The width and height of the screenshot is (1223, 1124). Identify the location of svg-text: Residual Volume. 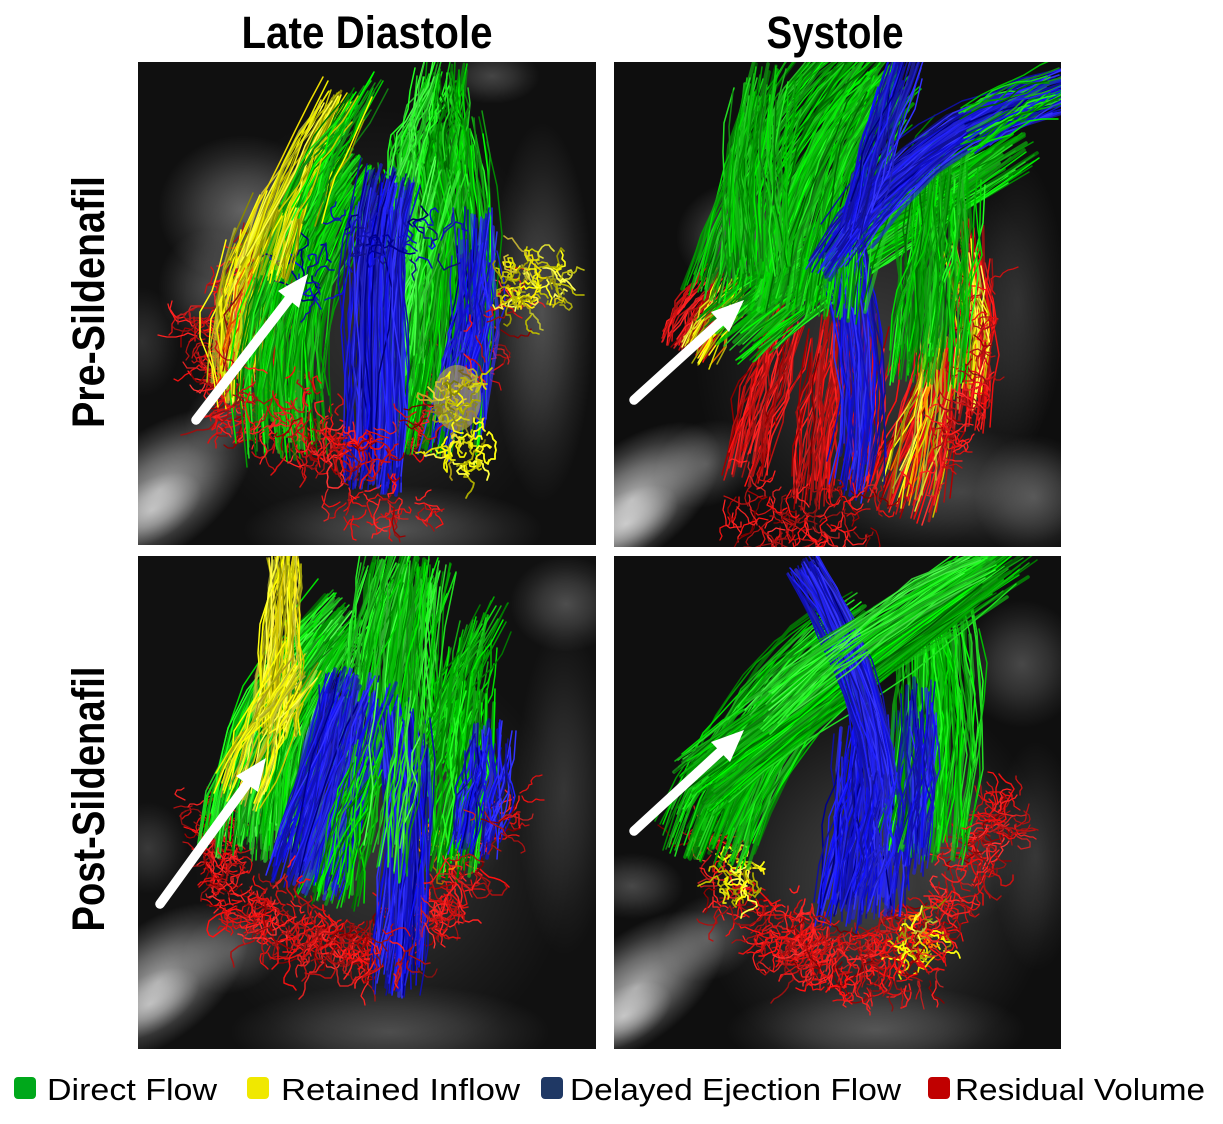
(1080, 1089).